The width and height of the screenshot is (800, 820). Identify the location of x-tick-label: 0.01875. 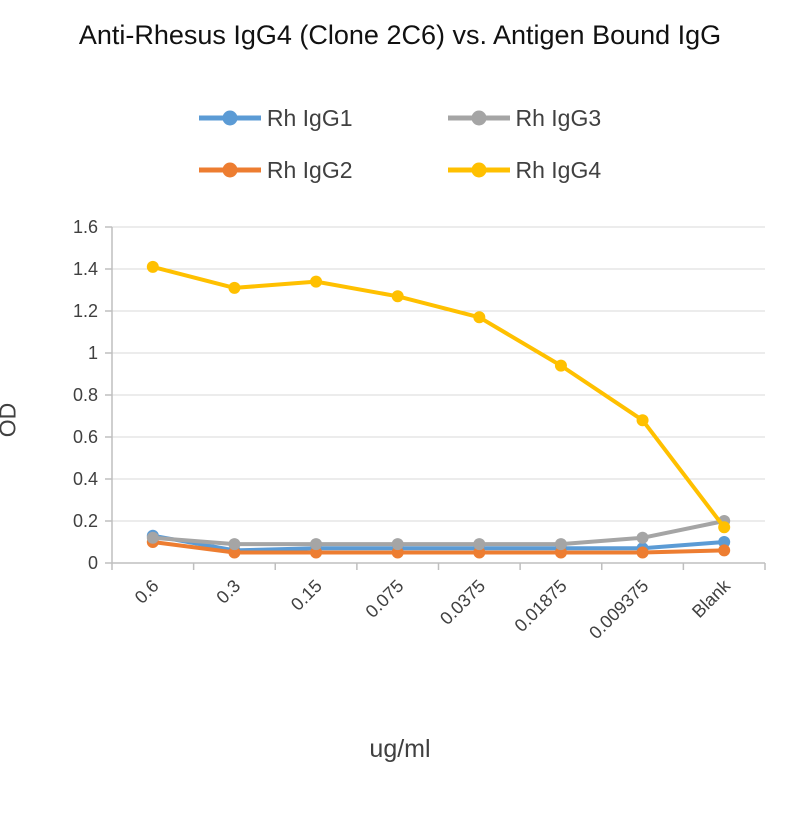
(541, 606).